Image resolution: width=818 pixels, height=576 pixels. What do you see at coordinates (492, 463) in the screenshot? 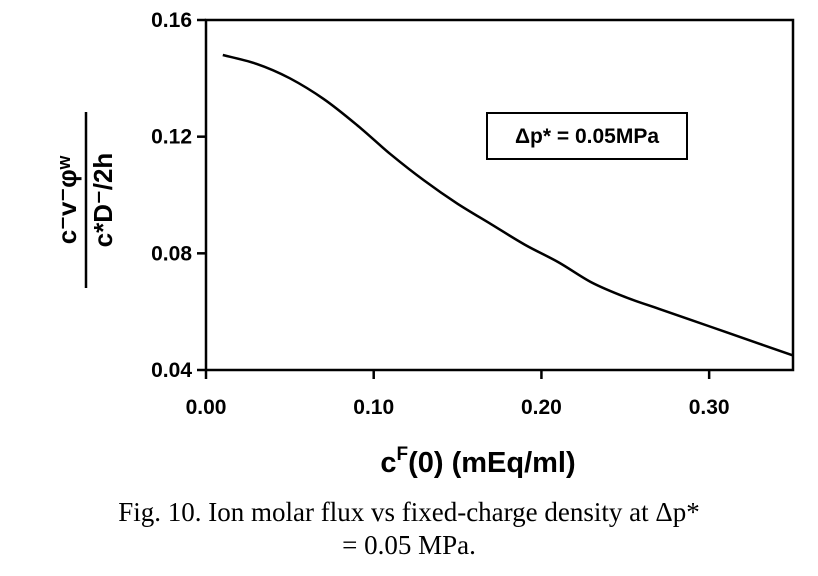
I see `x-axis-title-rest: (0) (mEq/ml)` at bounding box center [492, 463].